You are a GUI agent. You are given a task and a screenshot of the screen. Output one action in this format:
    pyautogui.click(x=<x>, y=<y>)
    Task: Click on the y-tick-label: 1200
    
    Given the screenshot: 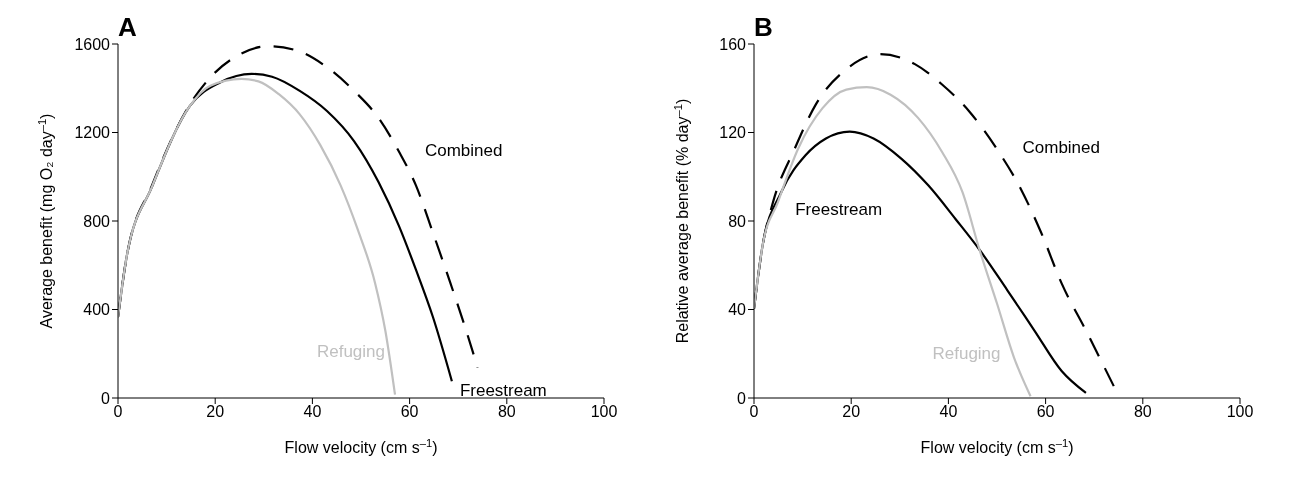 What is the action you would take?
    pyautogui.click(x=92, y=133)
    